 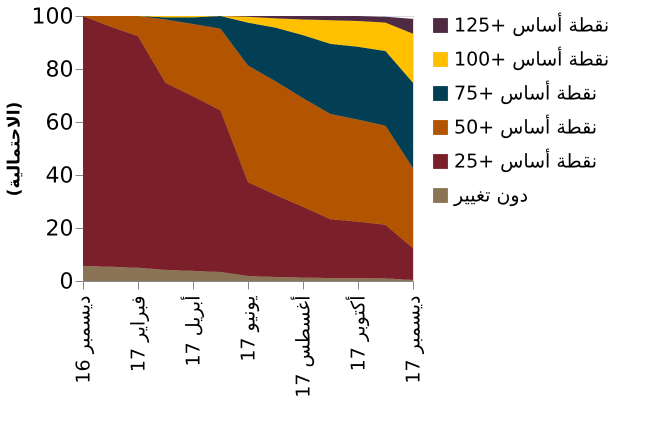 What do you see at coordinates (358, 334) in the screenshot?
I see `x-tick-label: أكتوبر 17` at bounding box center [358, 334].